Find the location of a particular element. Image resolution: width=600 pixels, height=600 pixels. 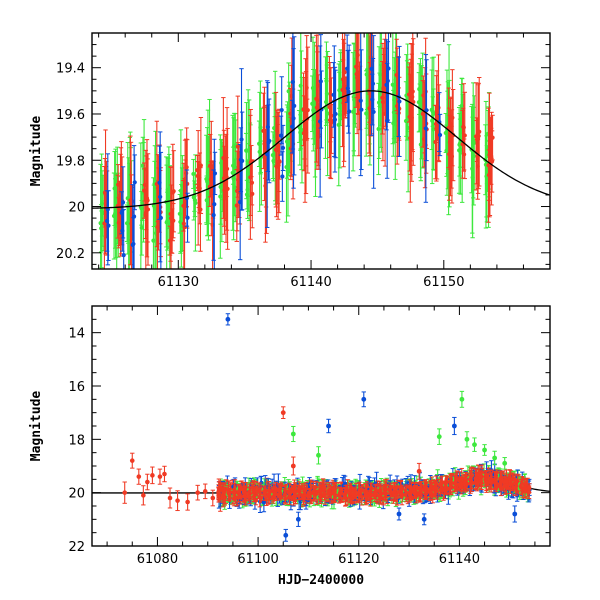

top-y-tick-label: 19.6 is located at coordinates (70, 115).